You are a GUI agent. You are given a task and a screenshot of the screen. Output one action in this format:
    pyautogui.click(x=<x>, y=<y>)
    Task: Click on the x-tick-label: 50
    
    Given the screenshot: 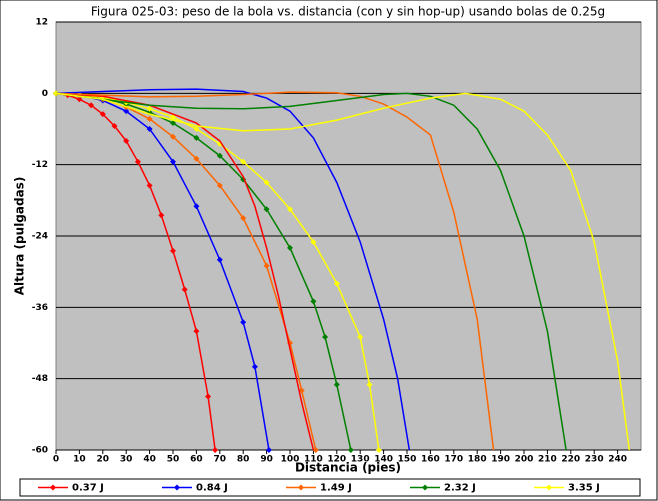 What is the action you would take?
    pyautogui.click(x=173, y=460)
    